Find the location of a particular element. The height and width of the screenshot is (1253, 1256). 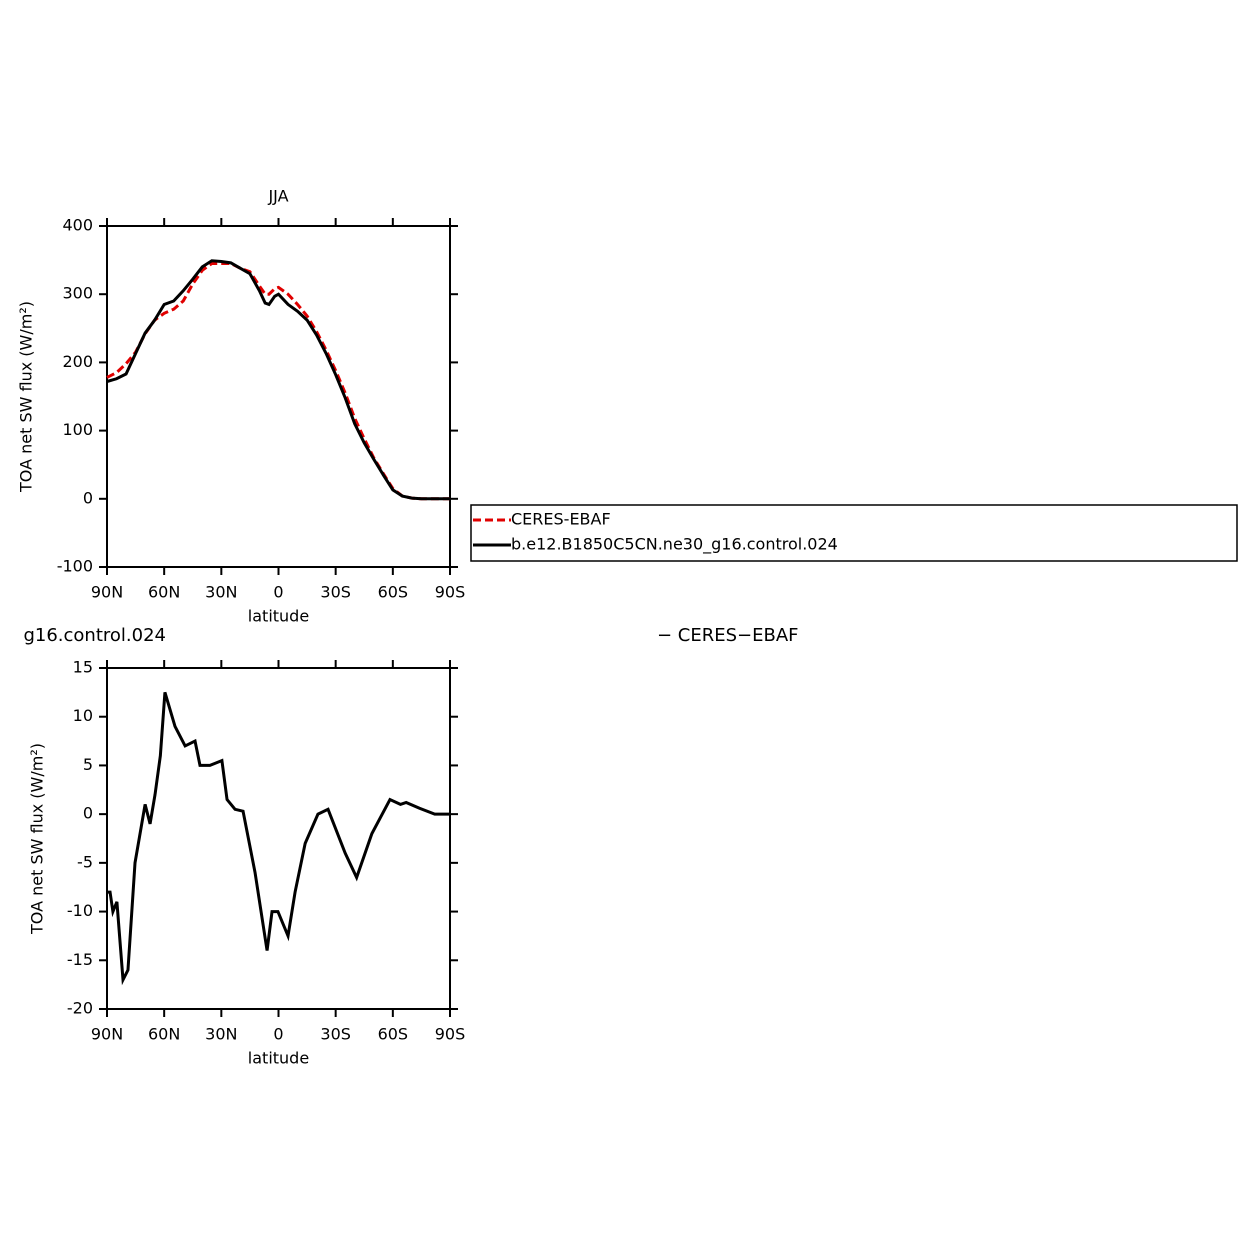

y-tick-label: 300 is located at coordinates (77, 293).